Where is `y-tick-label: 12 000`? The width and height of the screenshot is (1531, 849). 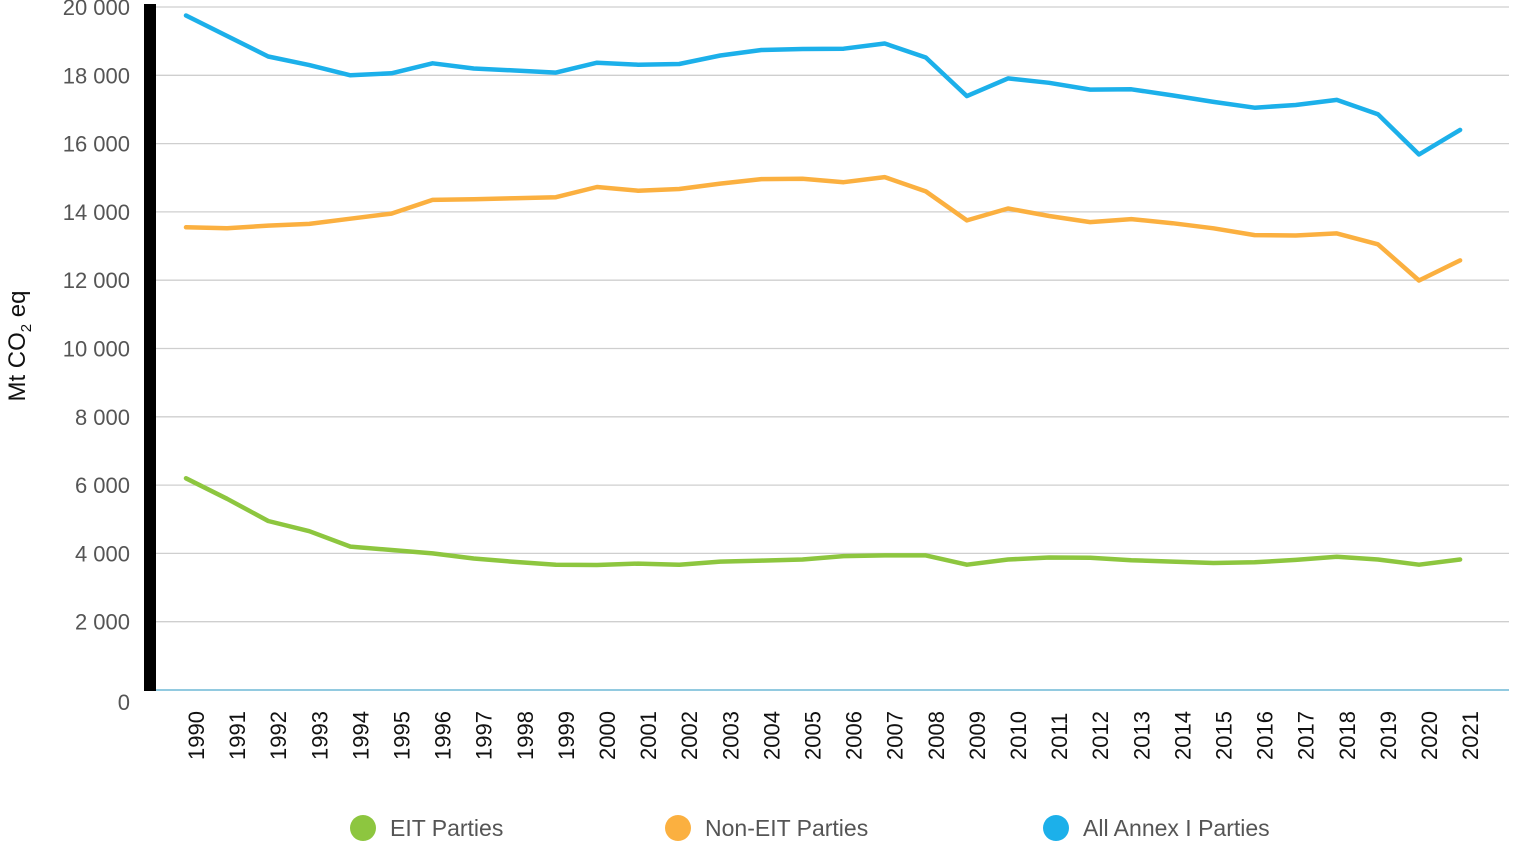
y-tick-label: 12 000 is located at coordinates (96, 280).